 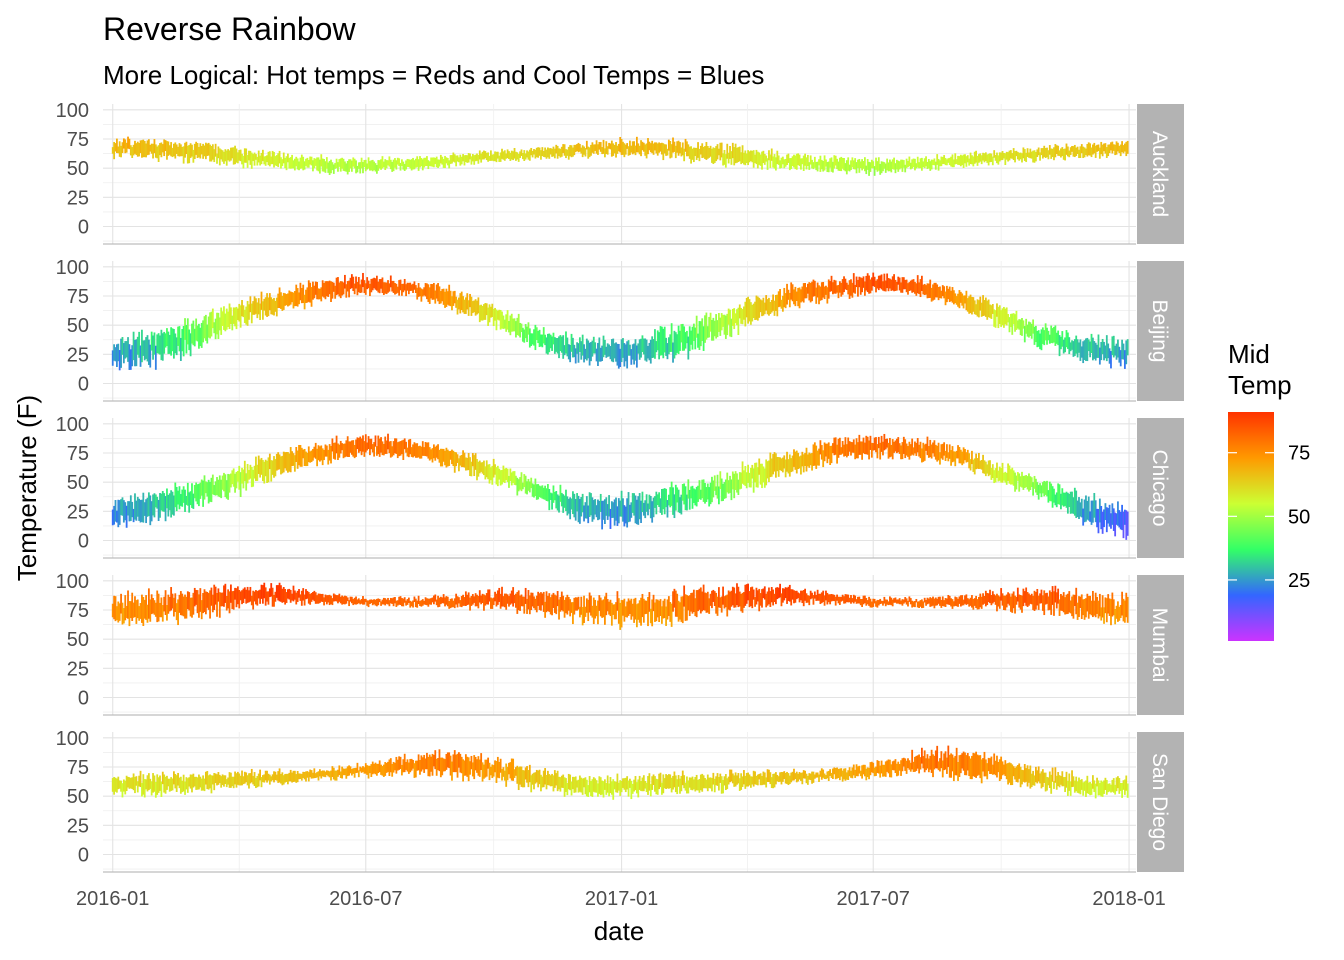 I want to click on series-auckland, so click(x=620, y=156).